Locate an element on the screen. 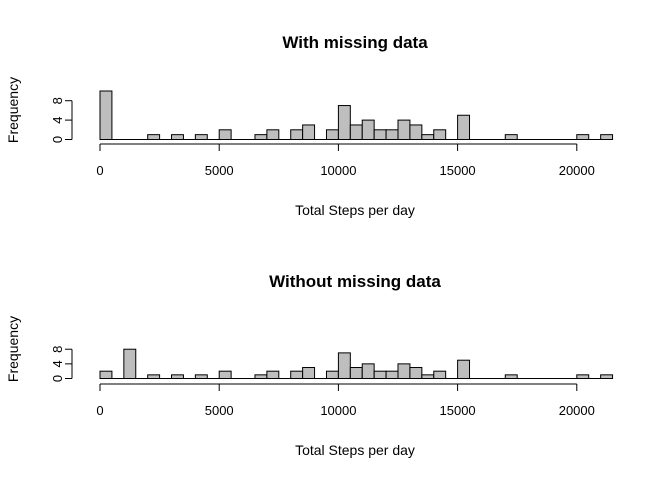 The width and height of the screenshot is (672, 480). chart-title: Without missing data is located at coordinates (355, 281).